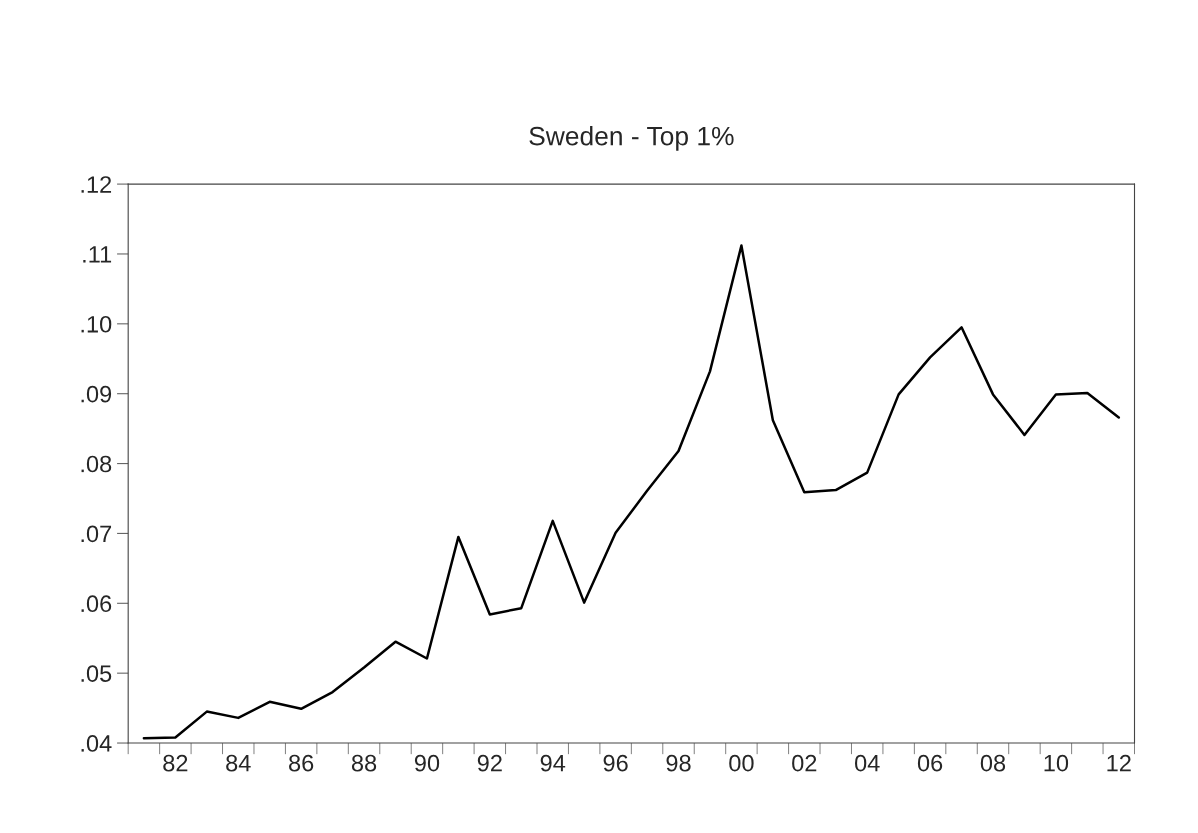 This screenshot has width=1198, height=833. What do you see at coordinates (1056, 763) in the screenshot?
I see `x-tick-label: 10` at bounding box center [1056, 763].